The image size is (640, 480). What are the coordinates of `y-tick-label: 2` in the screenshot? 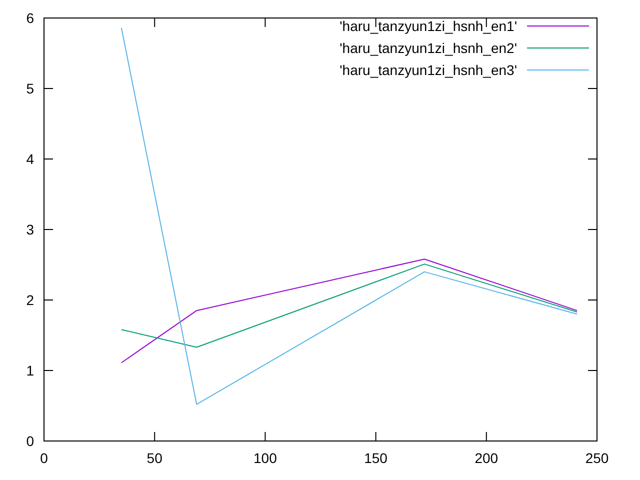 It's located at (30, 300).